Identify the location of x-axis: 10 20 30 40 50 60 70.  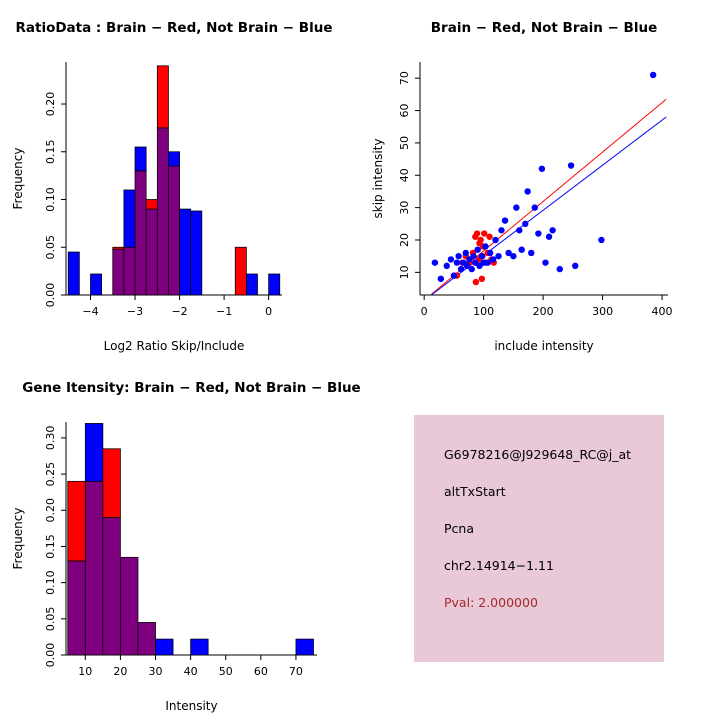
(191, 666).